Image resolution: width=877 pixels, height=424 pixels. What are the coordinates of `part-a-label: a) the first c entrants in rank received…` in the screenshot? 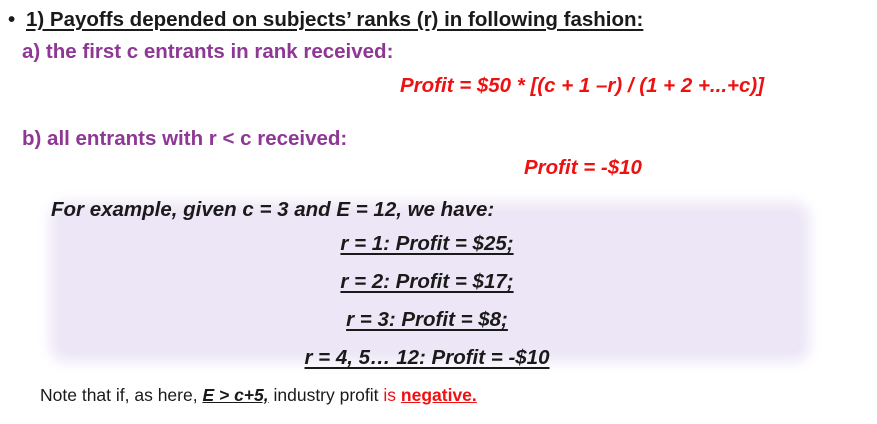 It's located at (208, 51).